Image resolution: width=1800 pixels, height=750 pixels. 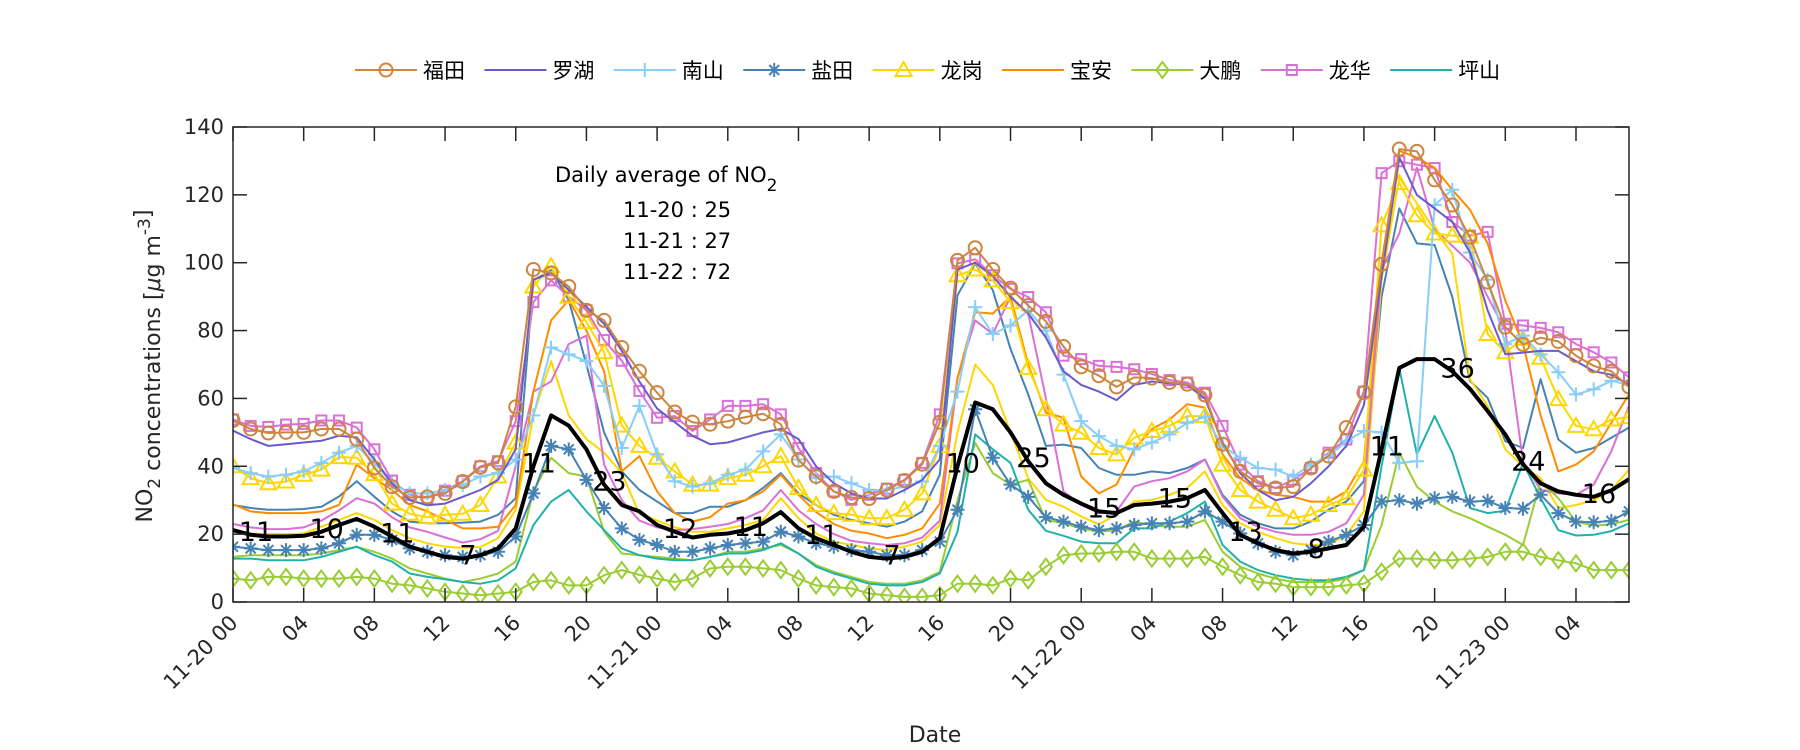 I want to click on annotation-title: Daily average of NO2, so click(x=666, y=179).